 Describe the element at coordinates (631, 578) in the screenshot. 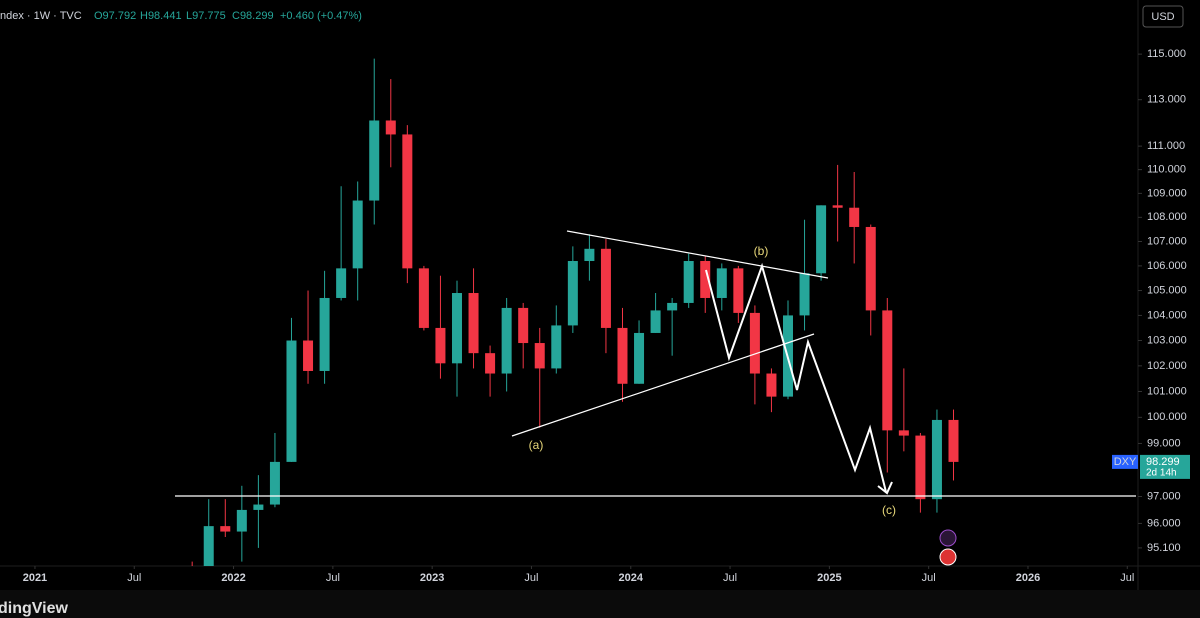

I see `x-tick-label: 2024` at that location.